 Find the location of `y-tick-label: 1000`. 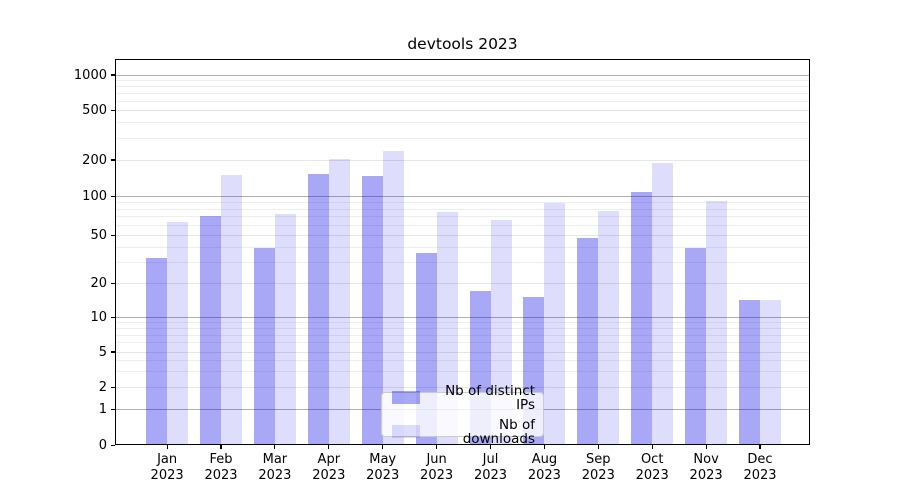

y-tick-label: 1000 is located at coordinates (90, 75).